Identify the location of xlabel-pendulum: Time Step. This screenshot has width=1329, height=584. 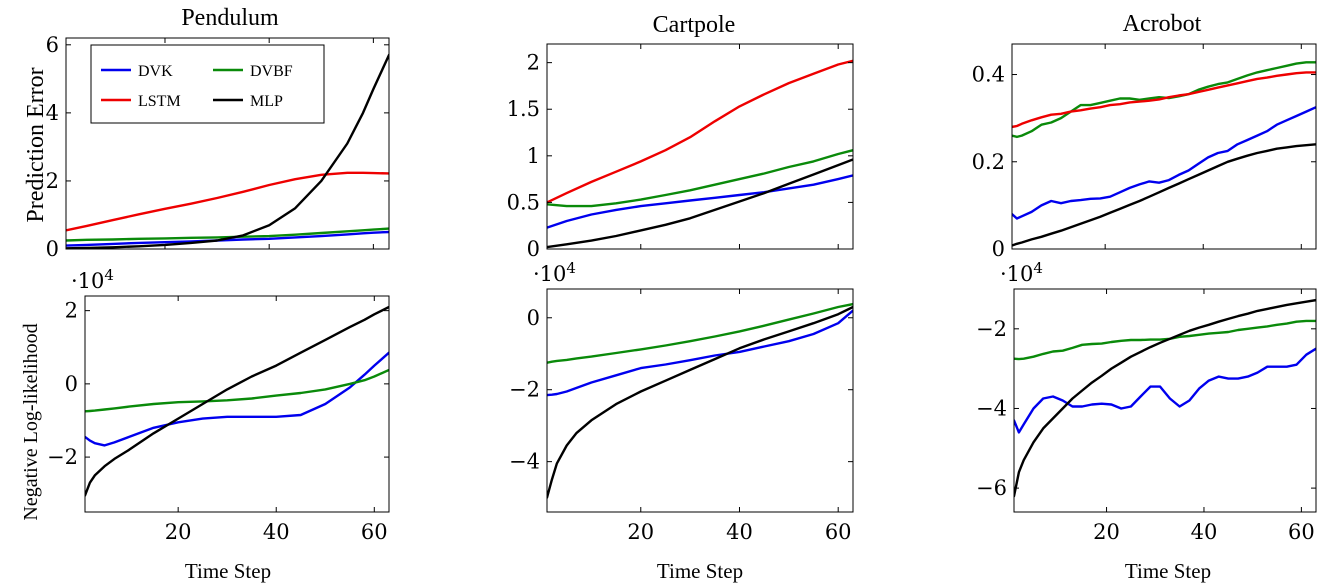
(228, 571).